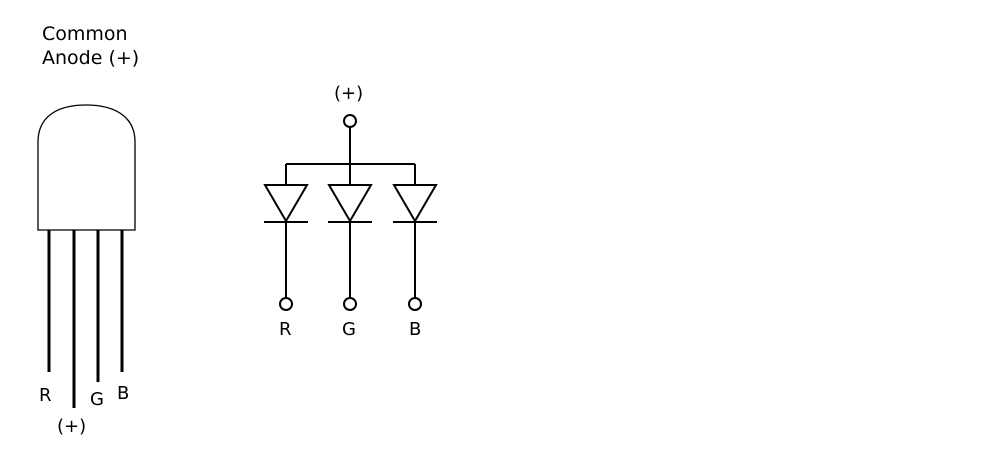 This screenshot has width=1000, height=454. I want to click on diode-b-triangle, so click(415, 203).